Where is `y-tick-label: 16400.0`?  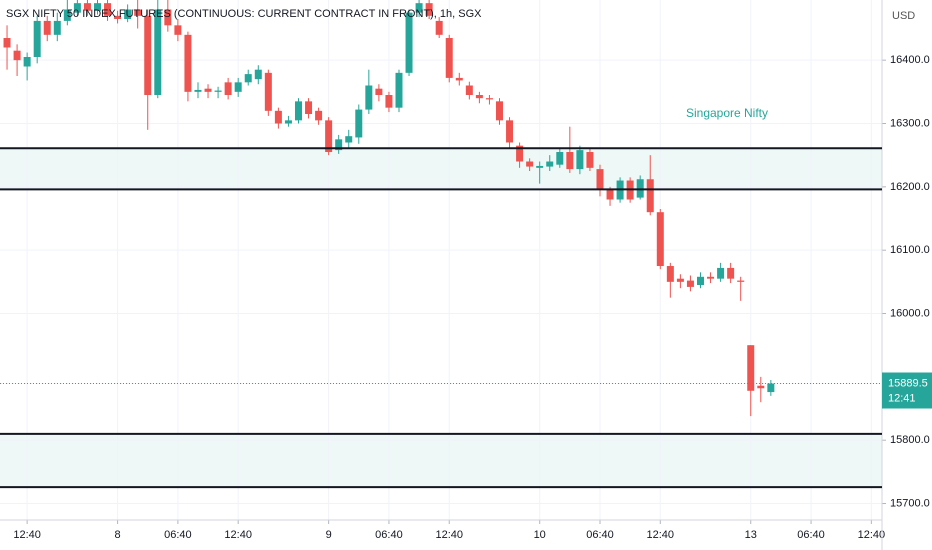
y-tick-label: 16400.0 is located at coordinates (910, 60).